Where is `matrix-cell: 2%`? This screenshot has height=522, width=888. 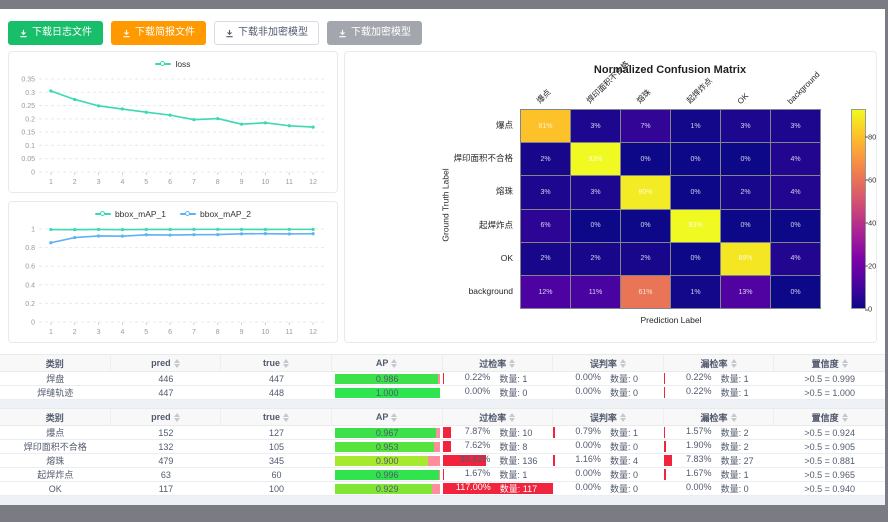 matrix-cell: 2% is located at coordinates (545, 159).